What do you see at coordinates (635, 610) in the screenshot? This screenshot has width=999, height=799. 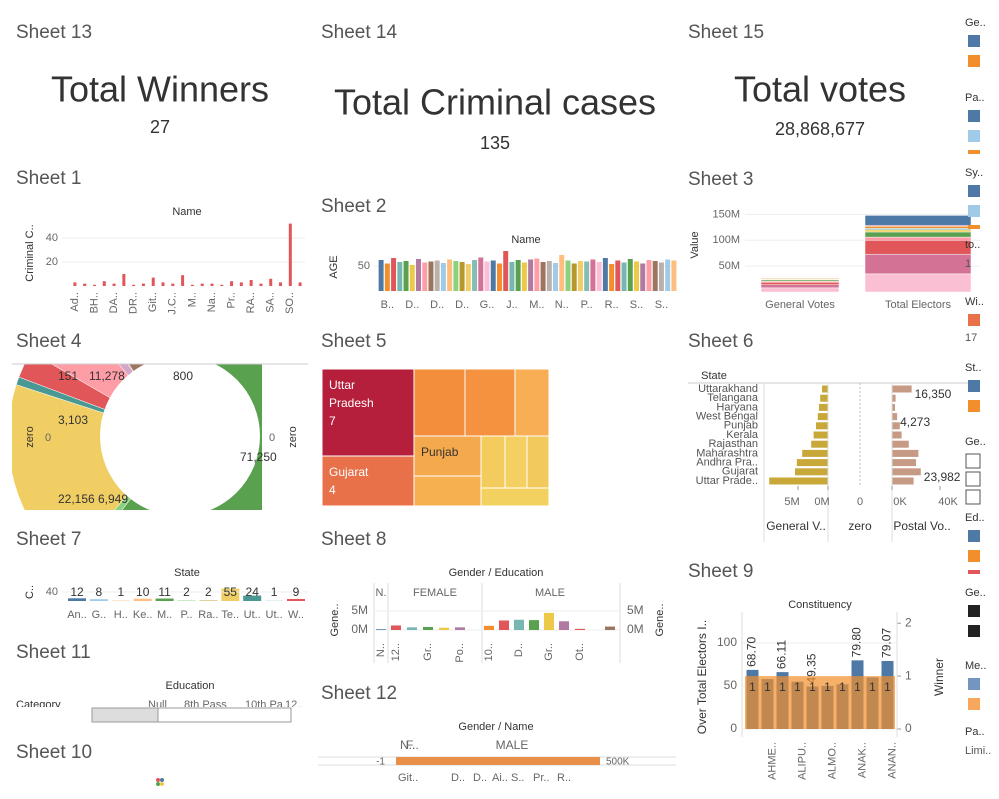 I see `y2-tick-label: 5M` at bounding box center [635, 610].